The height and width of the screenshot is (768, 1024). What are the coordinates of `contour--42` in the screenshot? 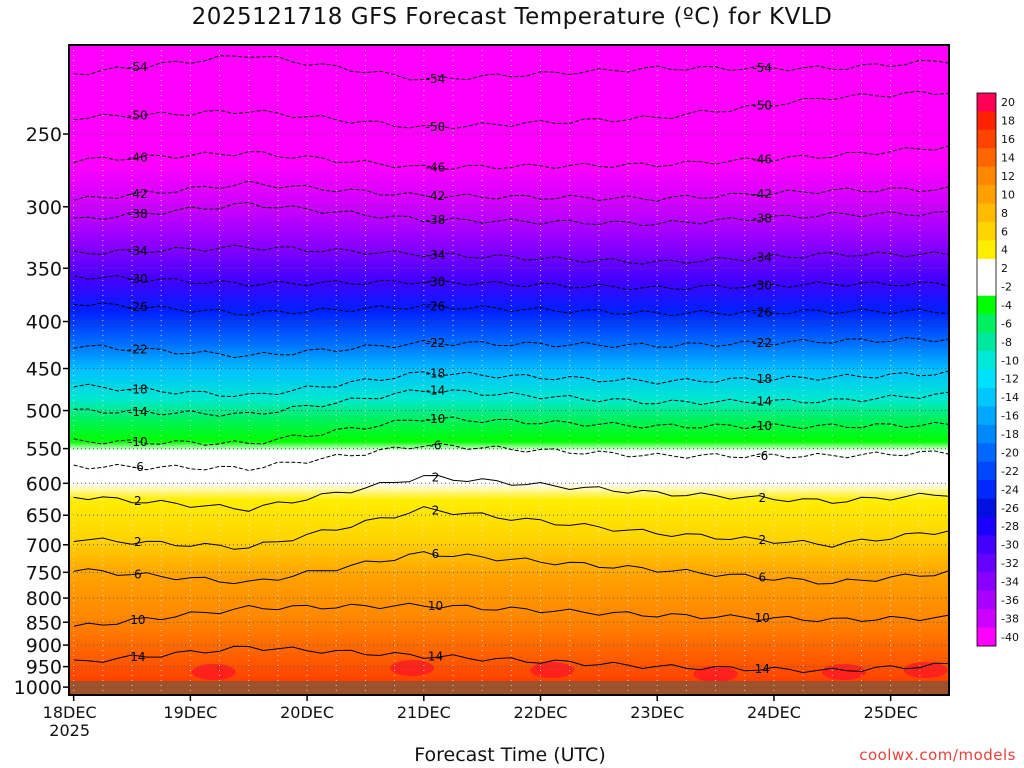 It's located at (511, 191).